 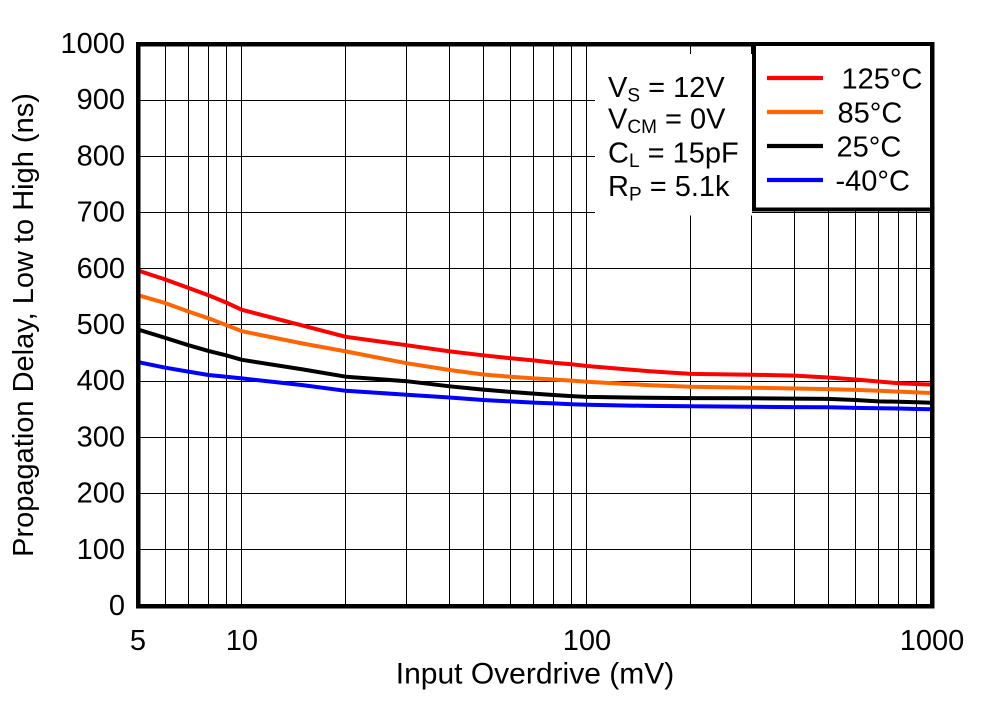 I want to click on svg-text: 400, so click(x=101, y=381).